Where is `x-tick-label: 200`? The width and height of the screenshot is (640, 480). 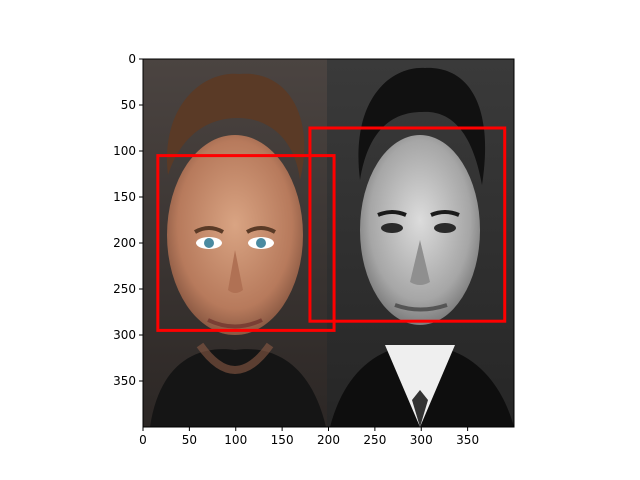
x-tick-label: 200 is located at coordinates (328, 440).